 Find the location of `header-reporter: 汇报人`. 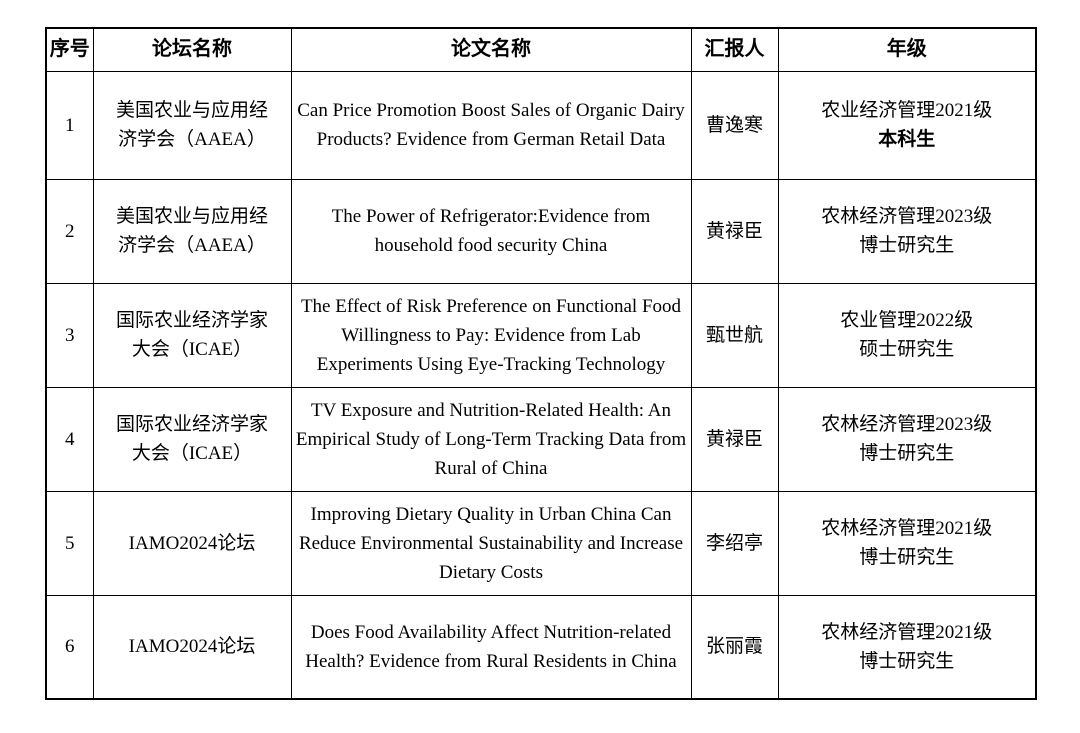

header-reporter: 汇报人 is located at coordinates (734, 49).